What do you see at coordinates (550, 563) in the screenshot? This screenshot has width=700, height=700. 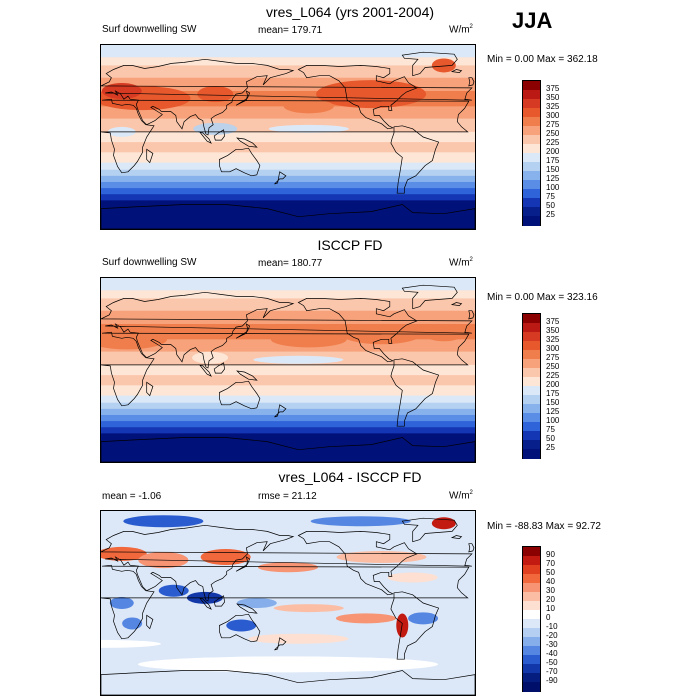 I see `colorbar-tick-label: 70` at bounding box center [550, 563].